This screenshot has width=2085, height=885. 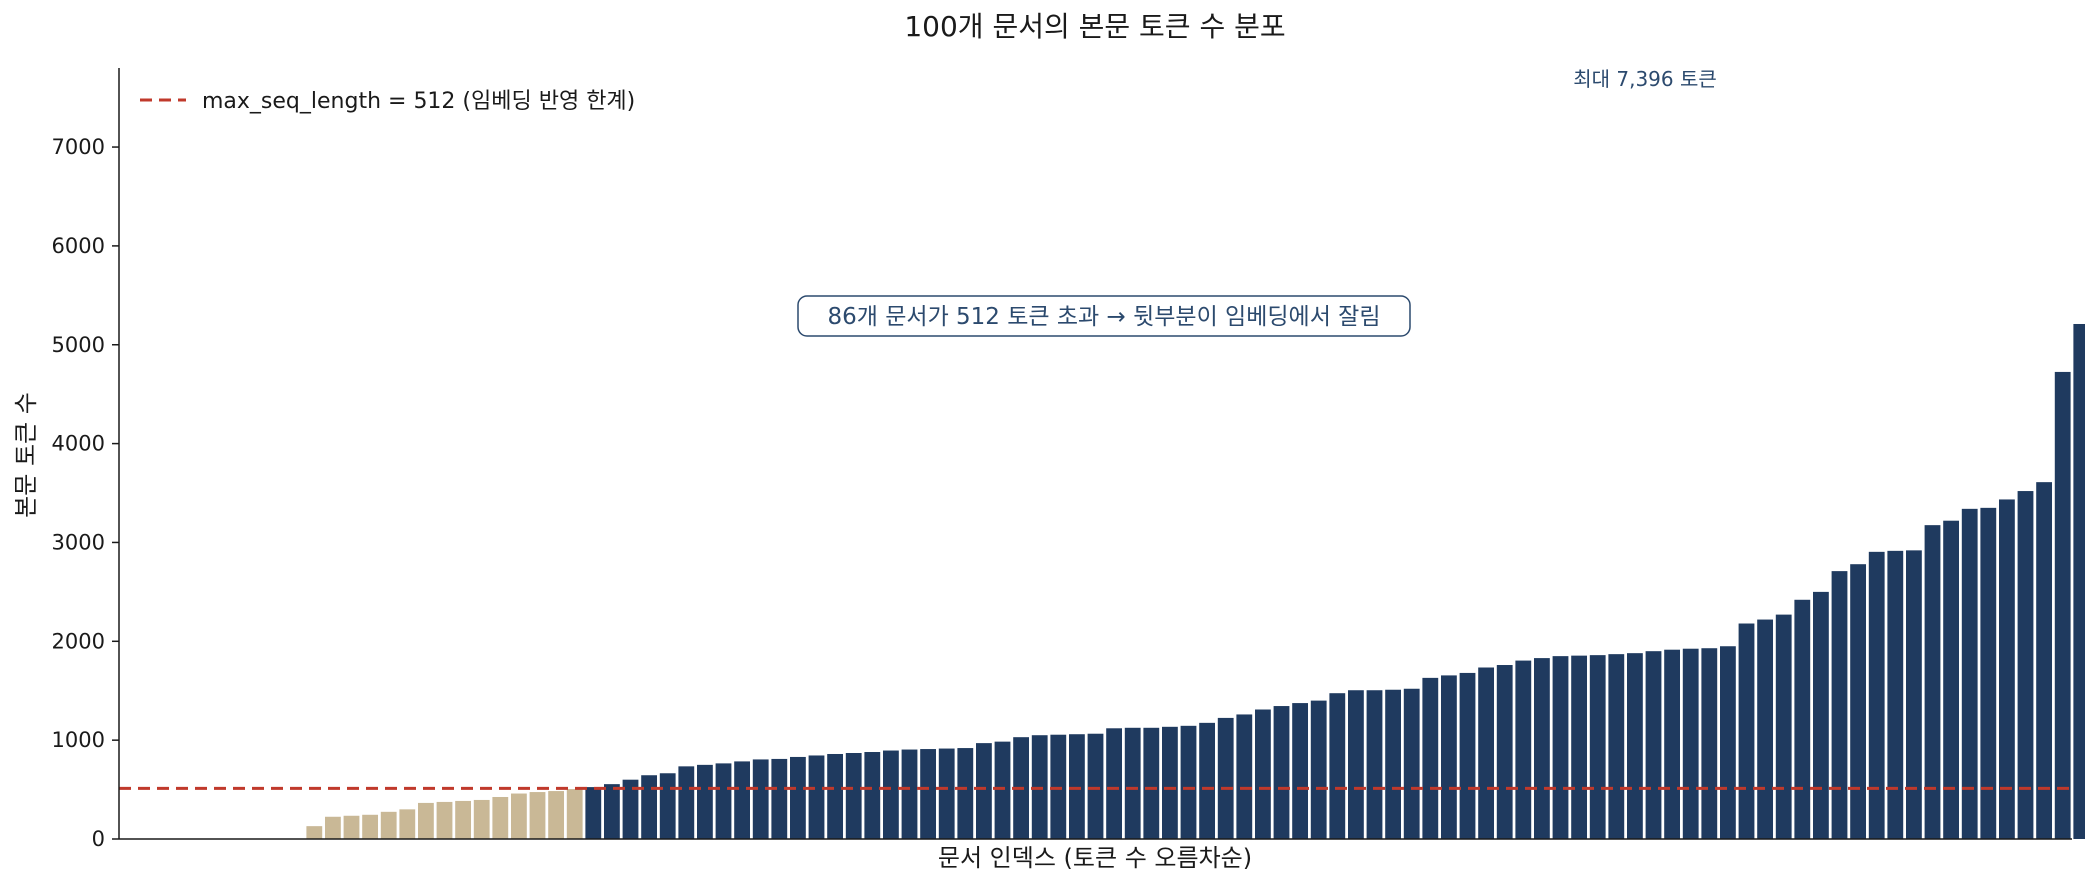 I want to click on legend: max_seq_length = 512 (임베딩 반영 한계), so click(x=387, y=101).